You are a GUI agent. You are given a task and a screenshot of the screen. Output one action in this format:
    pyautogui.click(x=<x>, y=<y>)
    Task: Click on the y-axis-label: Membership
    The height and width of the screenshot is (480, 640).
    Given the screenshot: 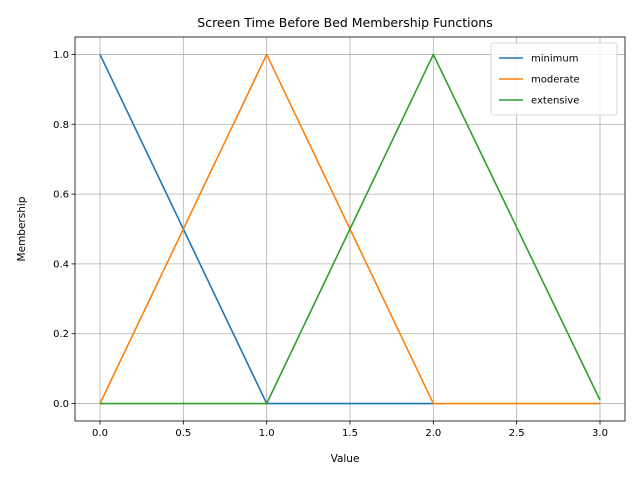 What is the action you would take?
    pyautogui.click(x=22, y=228)
    